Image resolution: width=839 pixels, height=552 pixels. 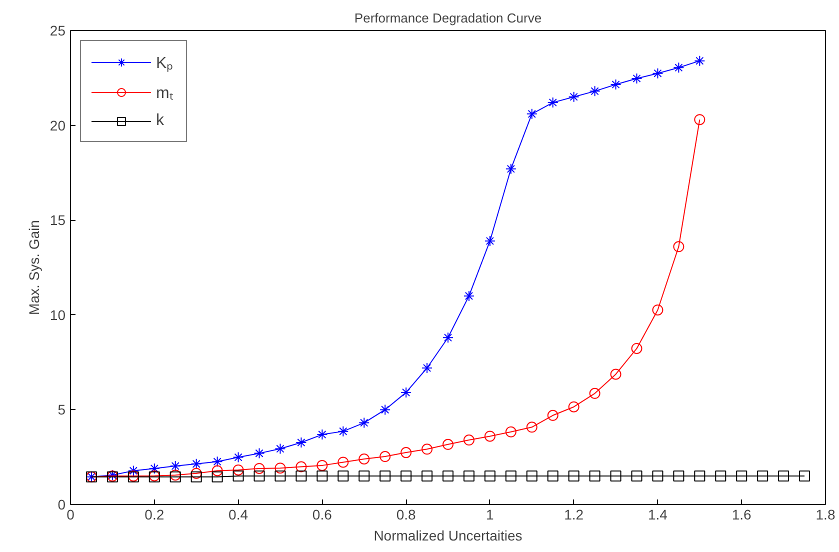 What do you see at coordinates (490, 514) in the screenshot?
I see `x-tick-label: 1` at bounding box center [490, 514].